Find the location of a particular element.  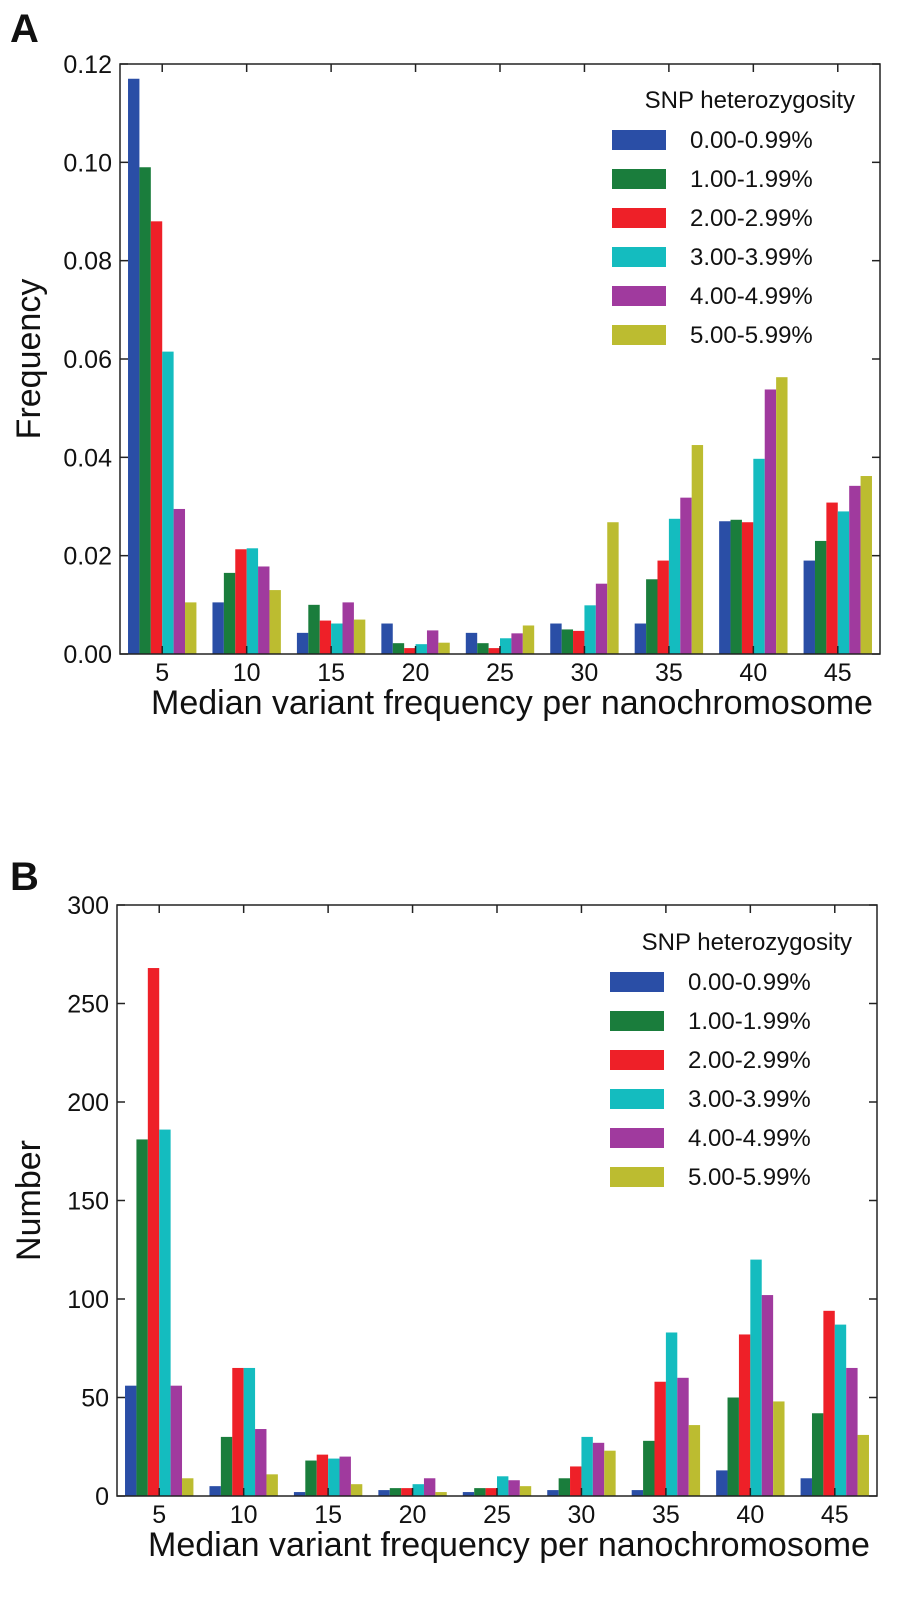

panel-letter: A is located at coordinates (24, 29).